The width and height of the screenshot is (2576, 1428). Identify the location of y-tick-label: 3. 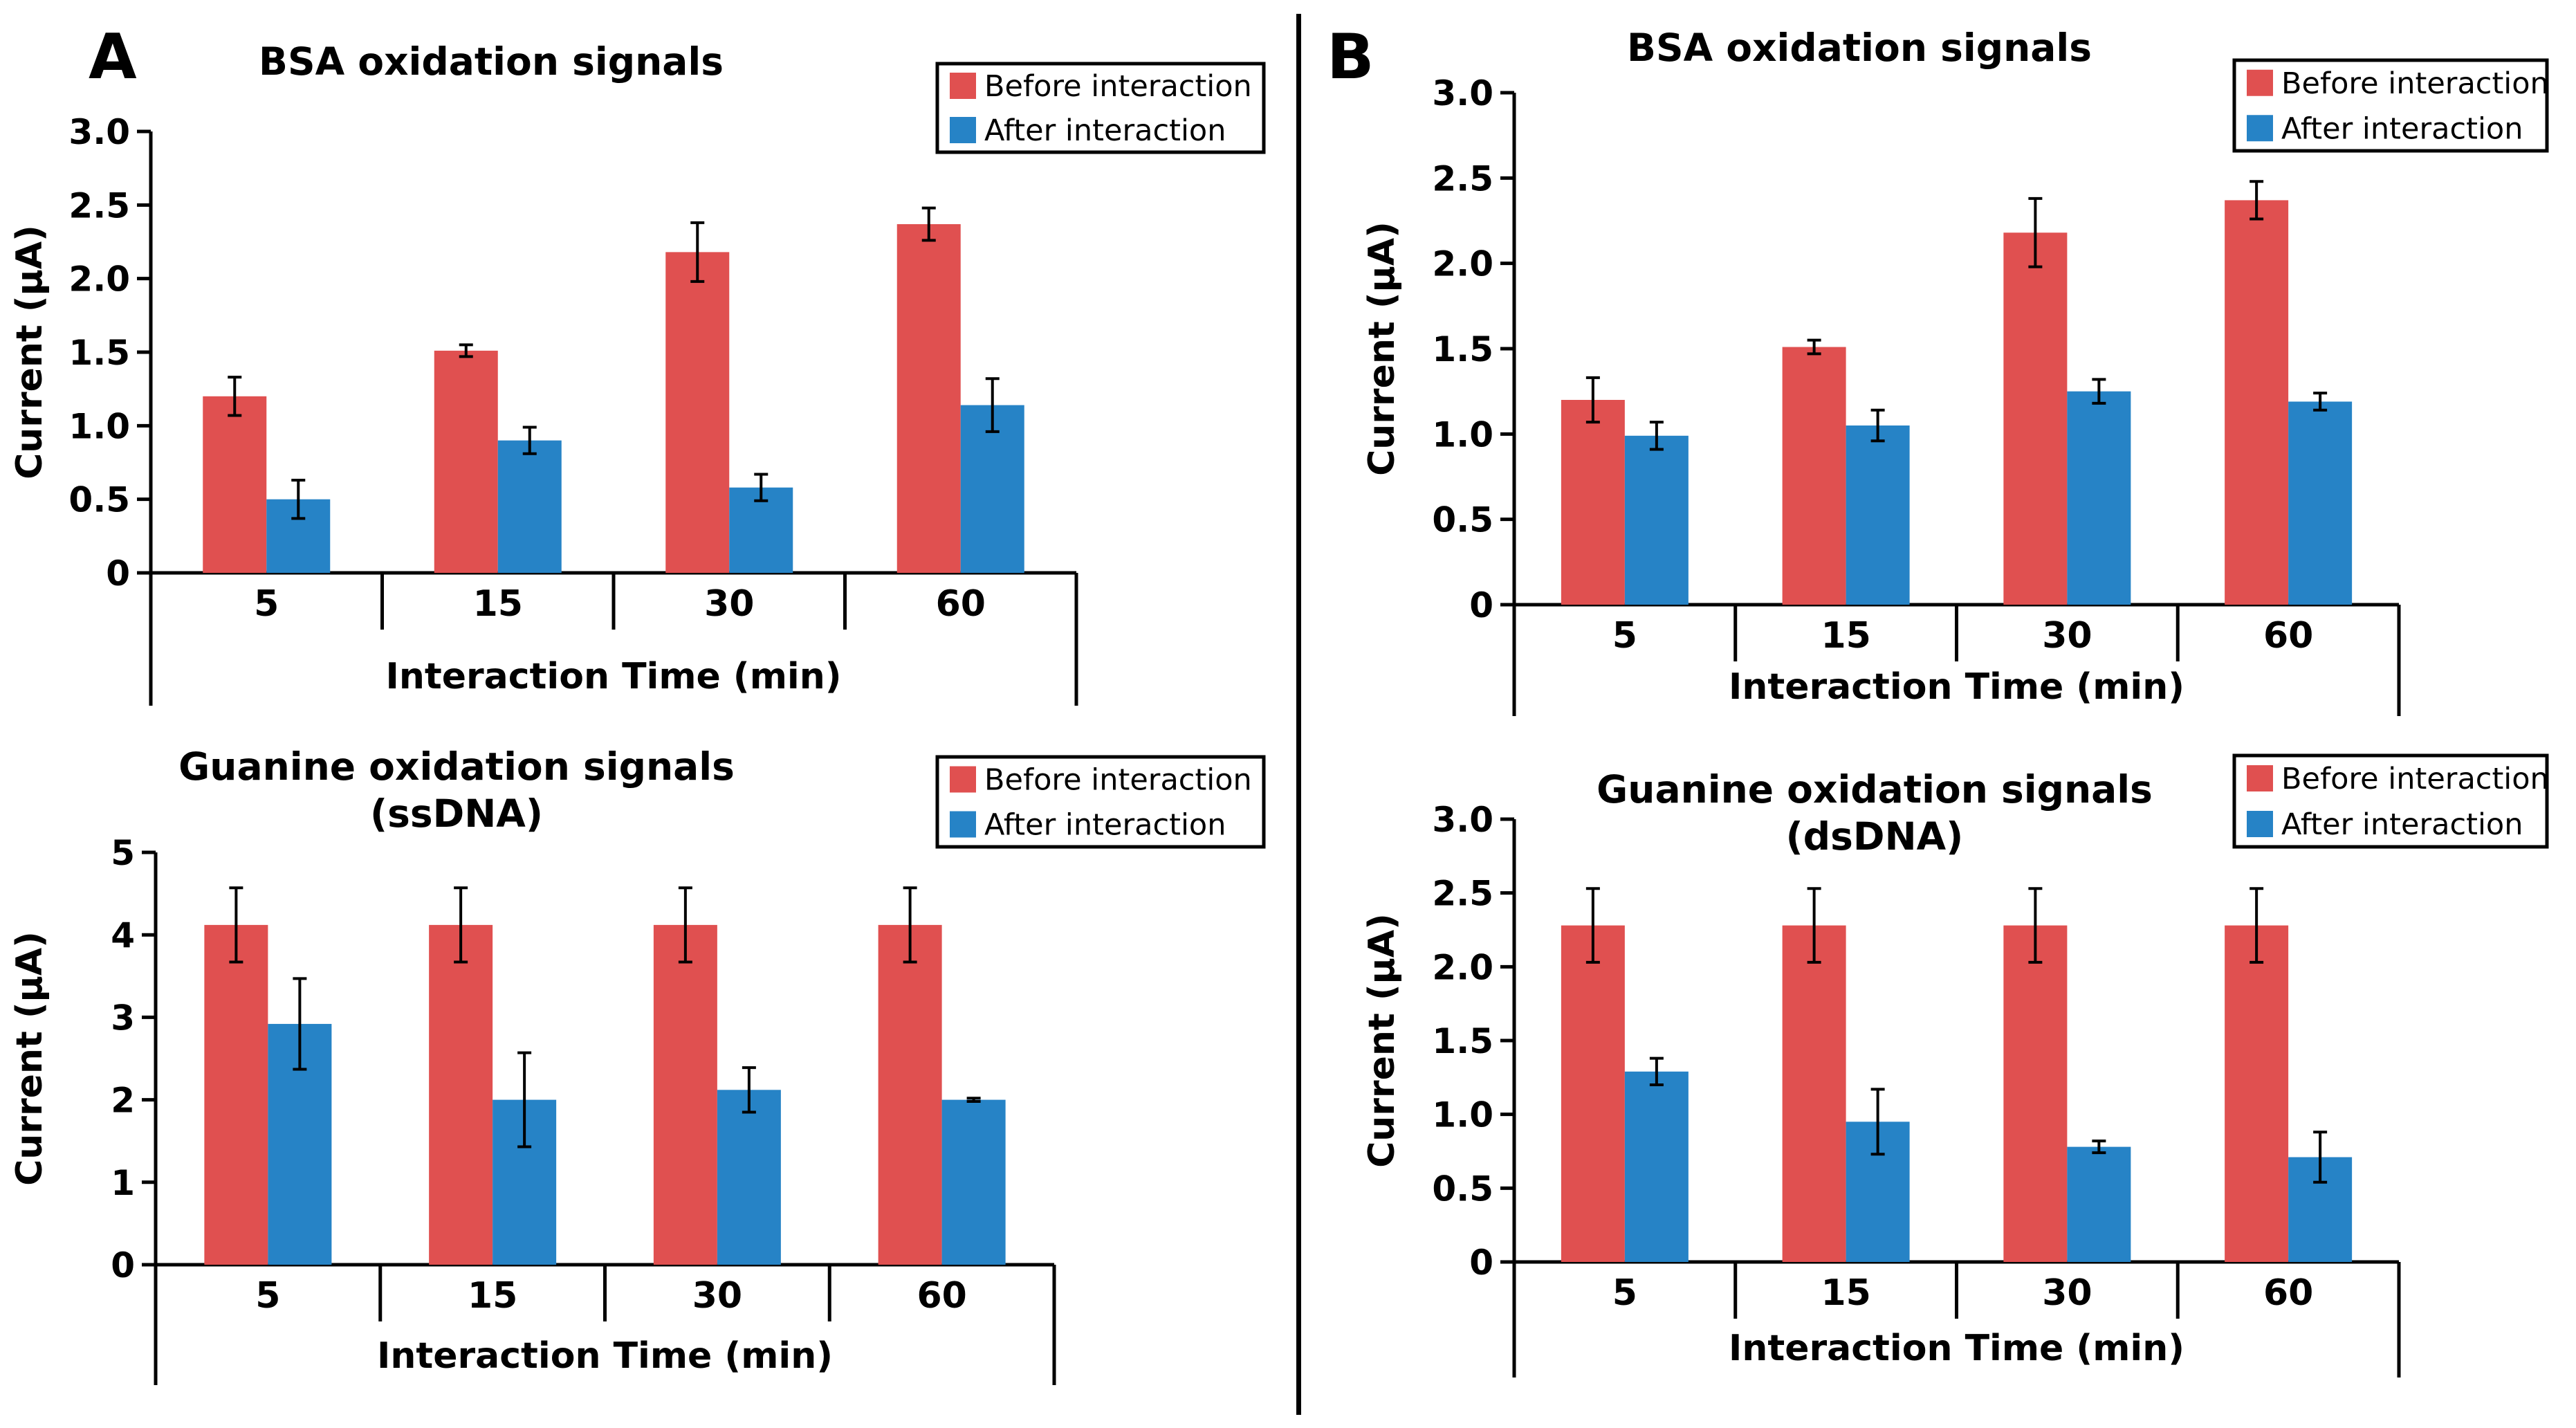
(123, 1018).